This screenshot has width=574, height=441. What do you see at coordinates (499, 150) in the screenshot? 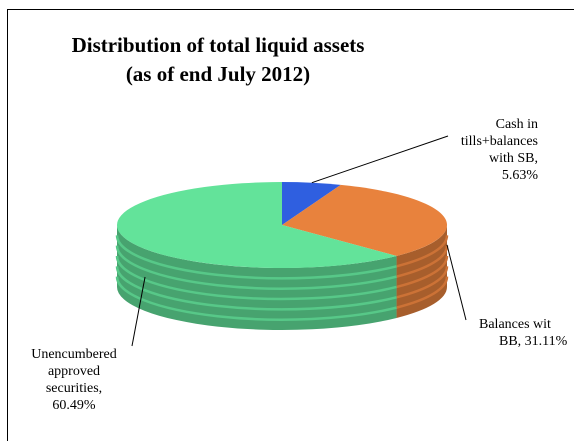
I see `slice-label-cash: Cash in tills+balances with SB, 5.63%` at bounding box center [499, 150].